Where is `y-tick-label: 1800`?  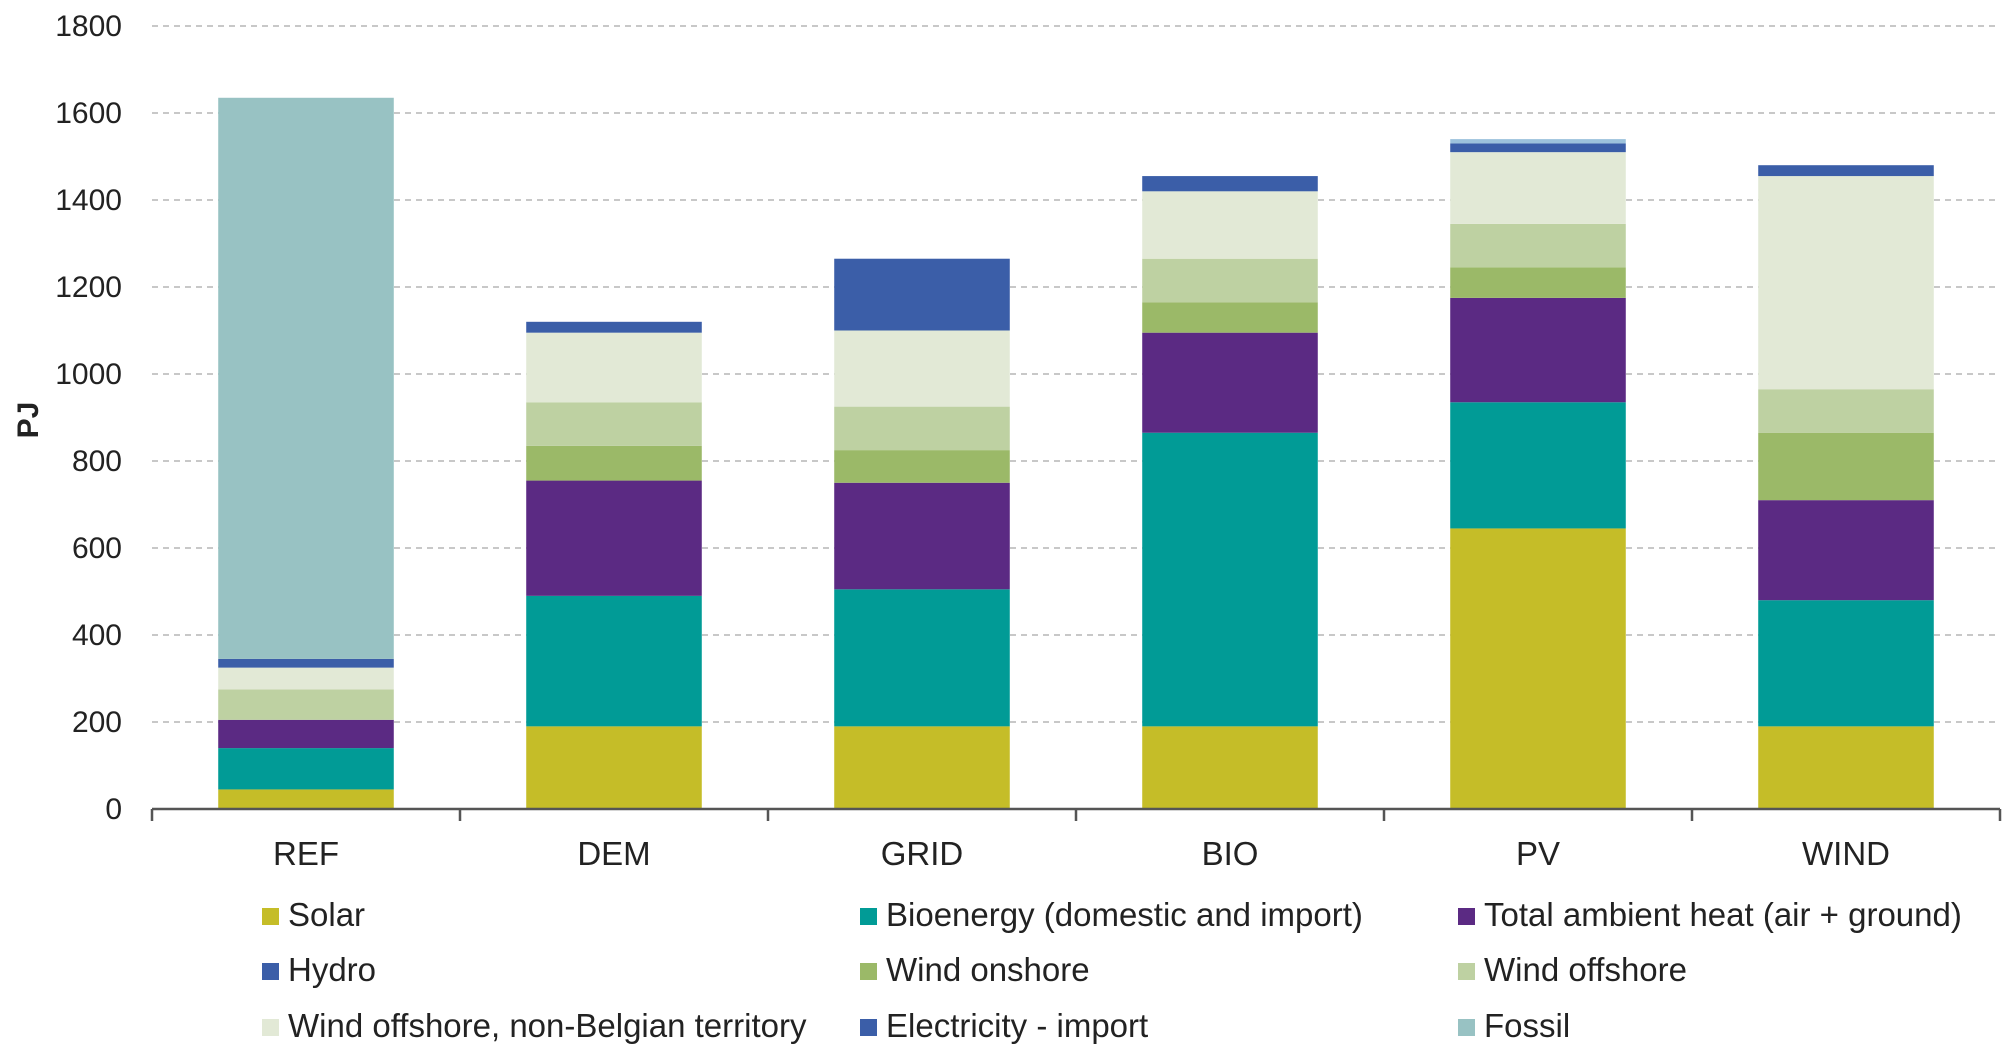
y-tick-label: 1800 is located at coordinates (88, 26).